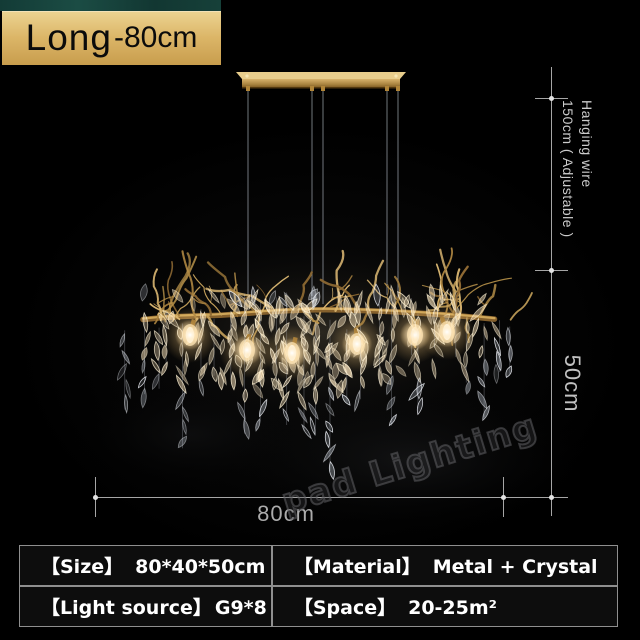 This screenshot has height=640, width=640. What do you see at coordinates (568, 169) in the screenshot?
I see `hanging-wire-label-line2: 150cm ( Adjustable )` at bounding box center [568, 169].